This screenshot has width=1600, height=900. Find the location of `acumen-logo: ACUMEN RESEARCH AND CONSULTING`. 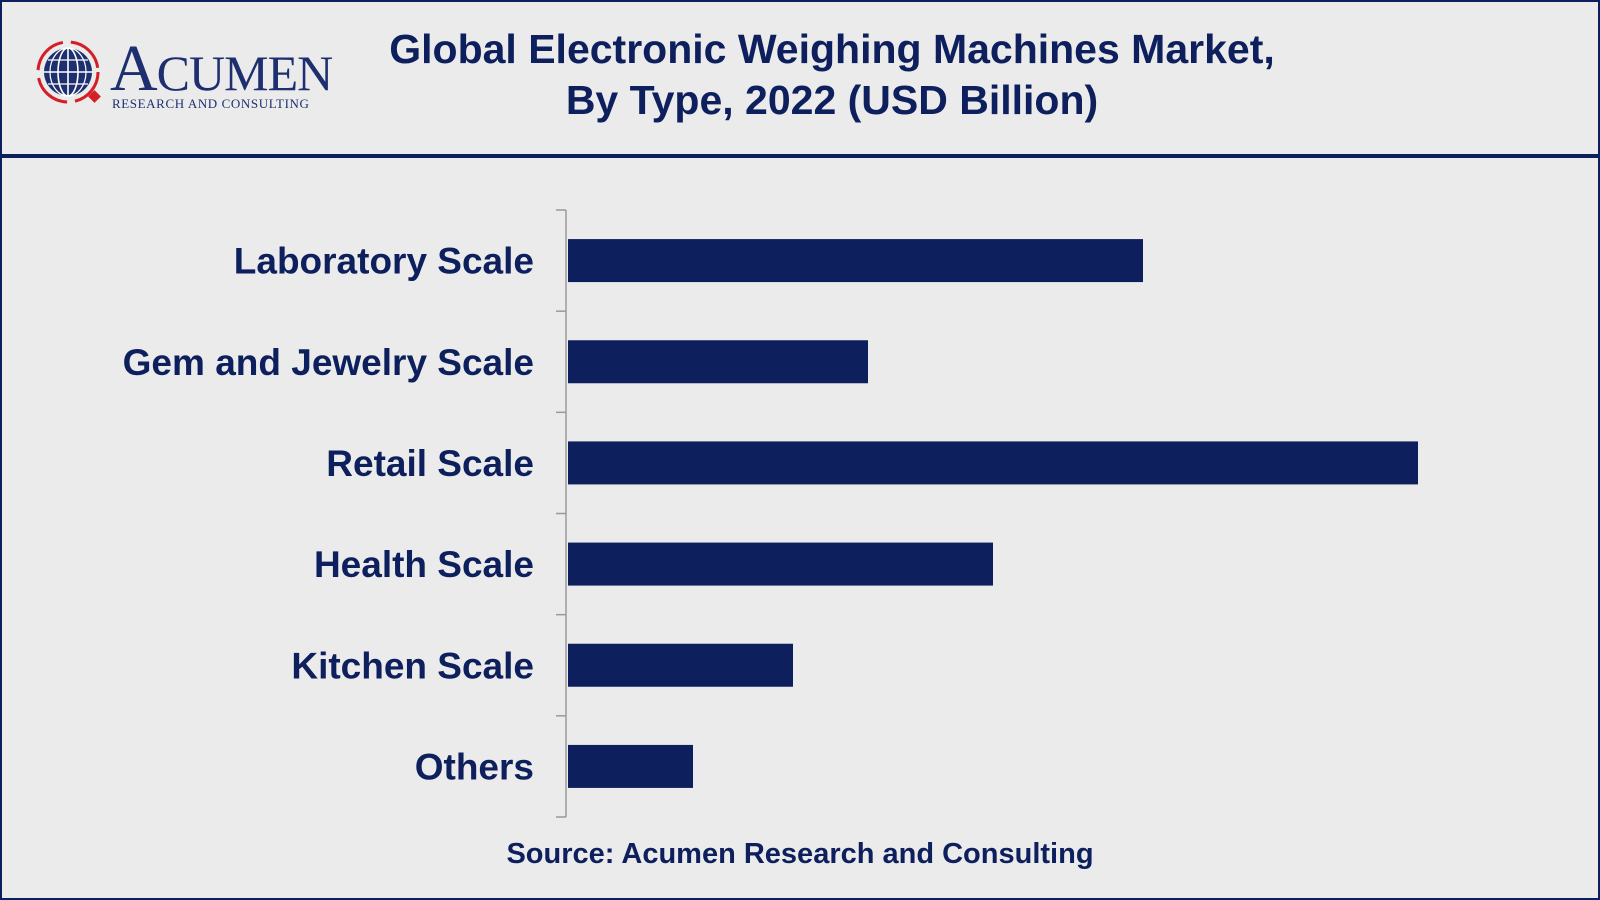

acumen-logo: ACUMEN RESEARCH AND CONSULTING is located at coordinates (189, 76).